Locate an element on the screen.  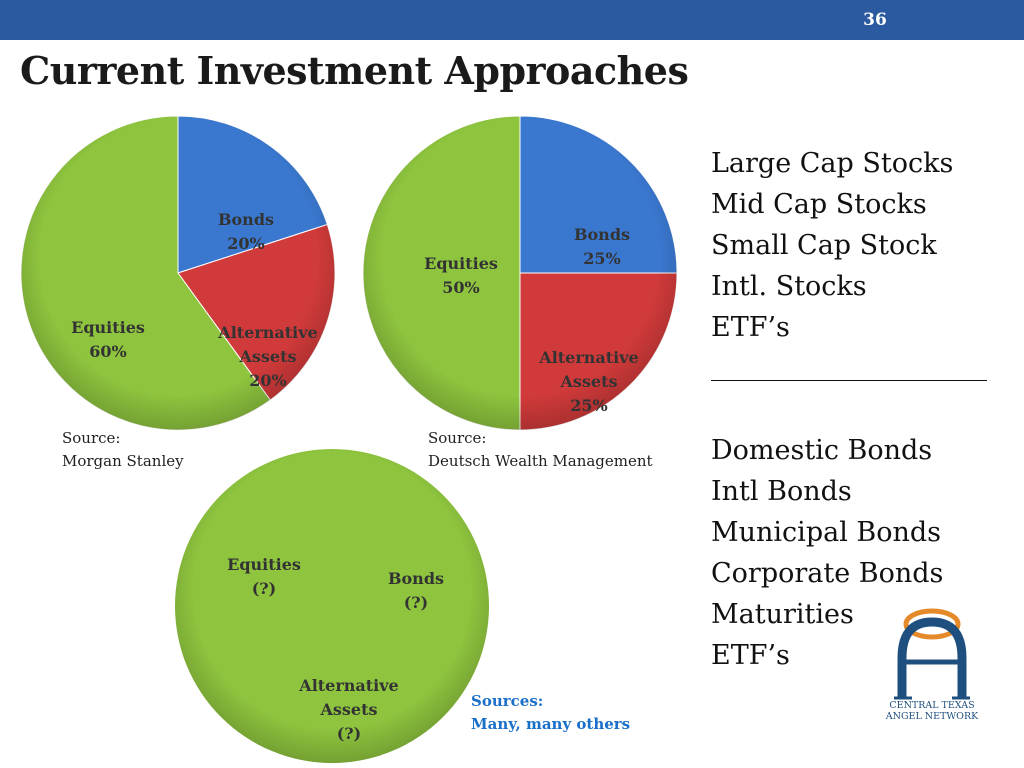
source-name: Morgan Stanley is located at coordinates (123, 461).